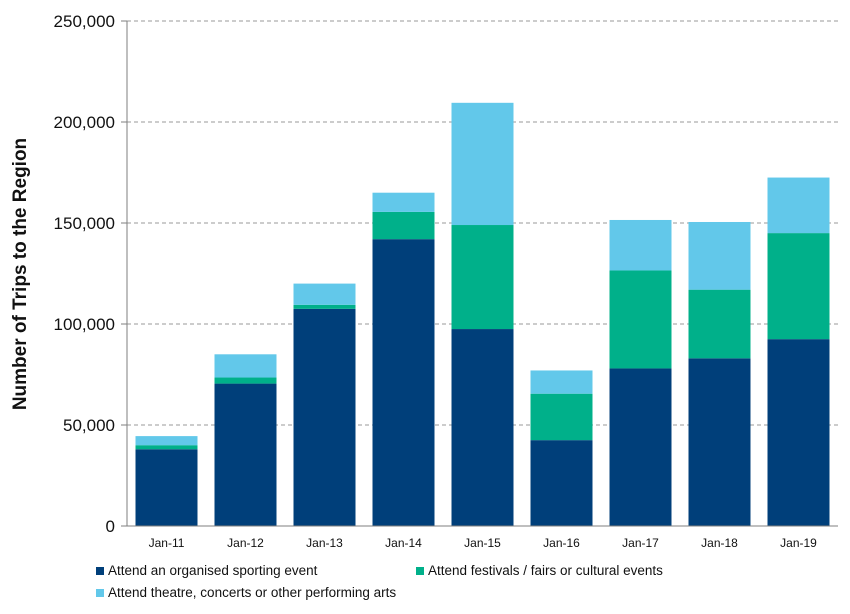 This screenshot has width=850, height=614. Describe the element at coordinates (719, 543) in the screenshot. I see `x-tick-label: Jan-18` at that location.